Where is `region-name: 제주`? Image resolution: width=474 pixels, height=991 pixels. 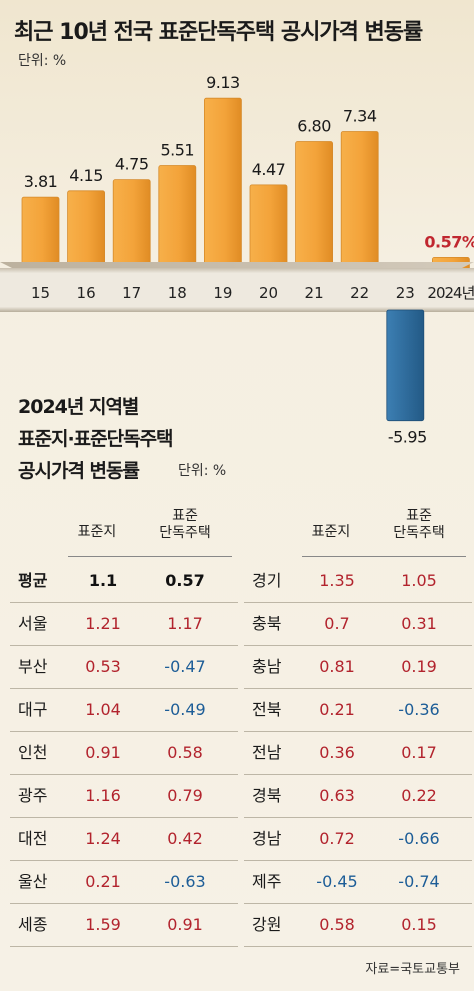
region-name: 제주 is located at coordinates (267, 881).